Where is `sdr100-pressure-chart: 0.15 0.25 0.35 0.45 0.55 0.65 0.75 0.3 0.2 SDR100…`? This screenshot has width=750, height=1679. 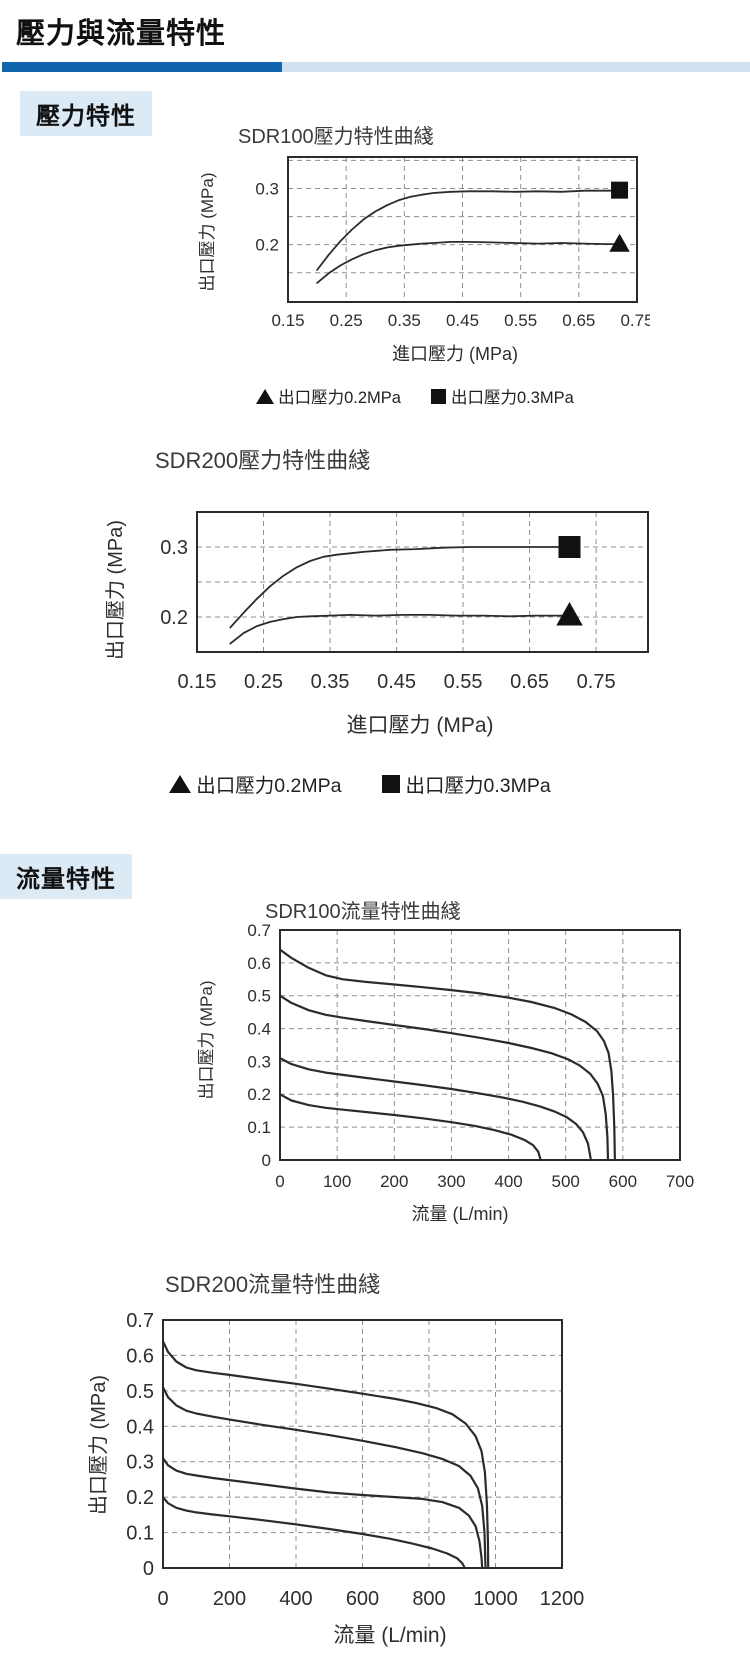
sdr100-pressure-chart: 0.15 0.25 0.35 0.45 0.55 0.65 0.75 0.3 0.2 SDR100… is located at coordinates (417, 247).